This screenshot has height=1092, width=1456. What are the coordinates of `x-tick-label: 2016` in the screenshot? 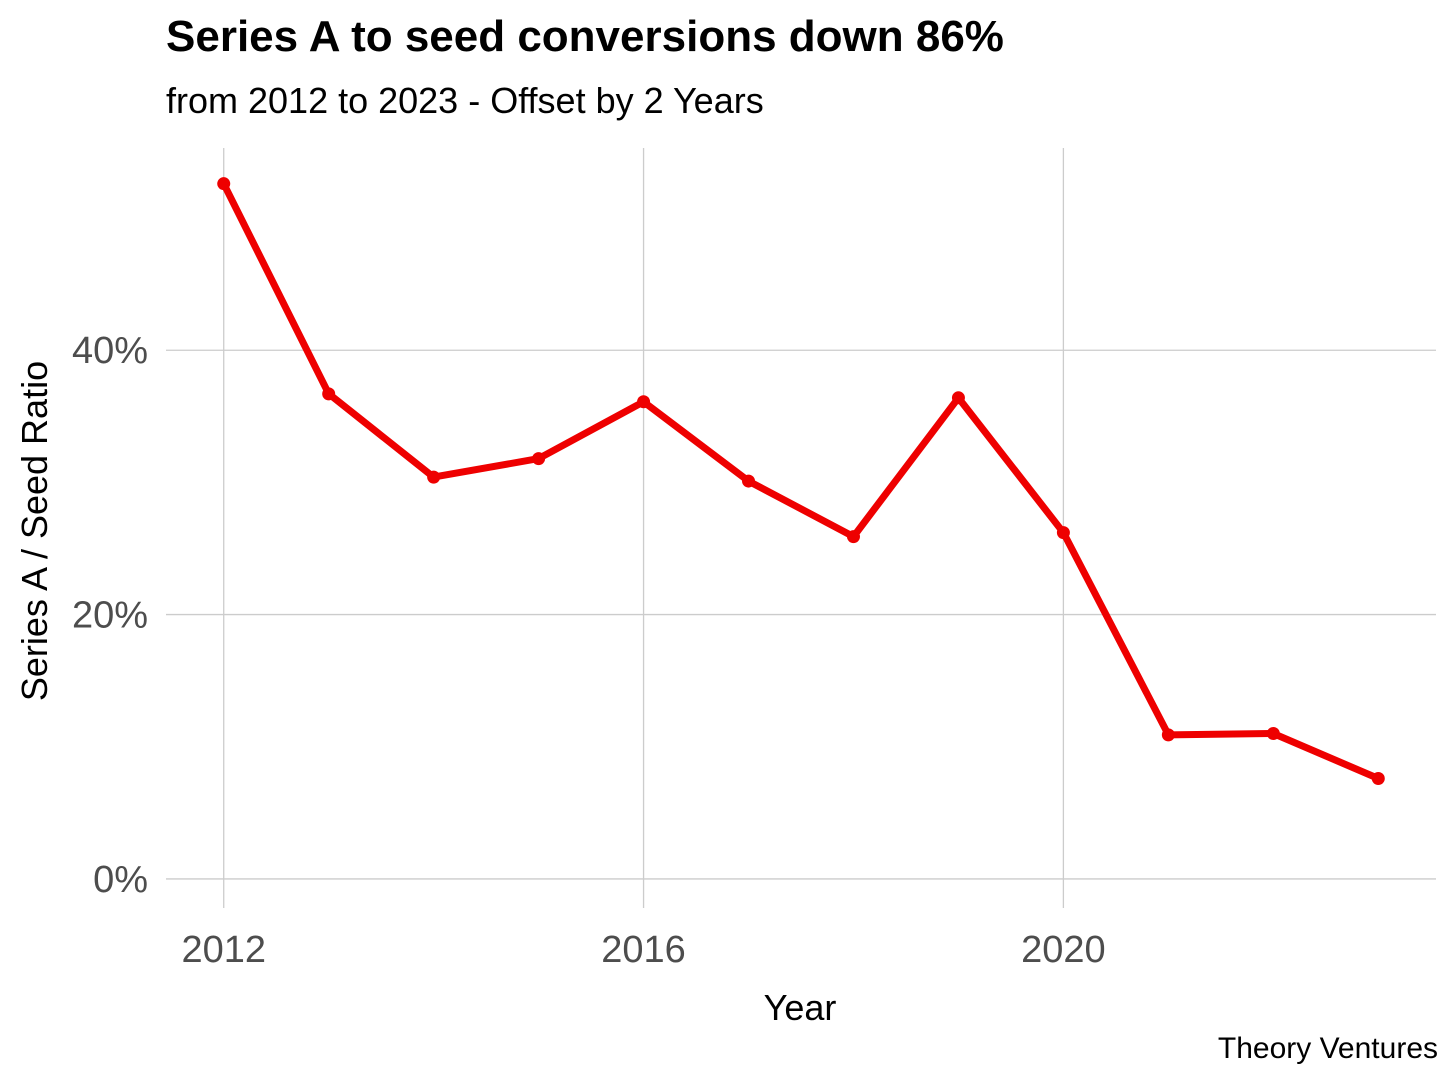 It's located at (643, 950).